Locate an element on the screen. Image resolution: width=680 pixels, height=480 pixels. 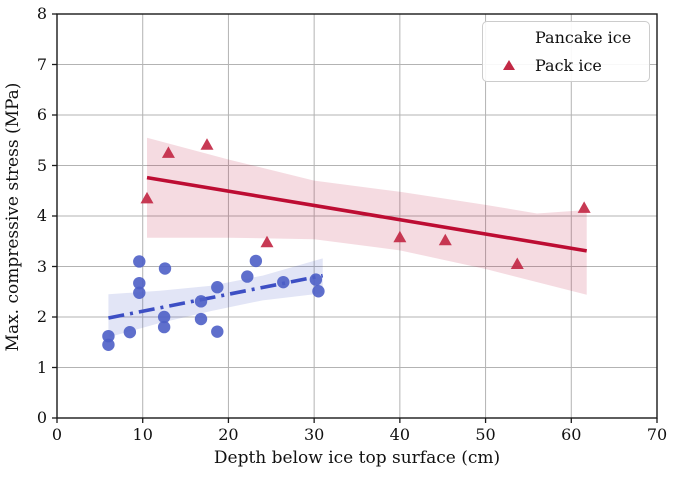
pancake-ice-circle-icon is located at coordinates (509, 37).